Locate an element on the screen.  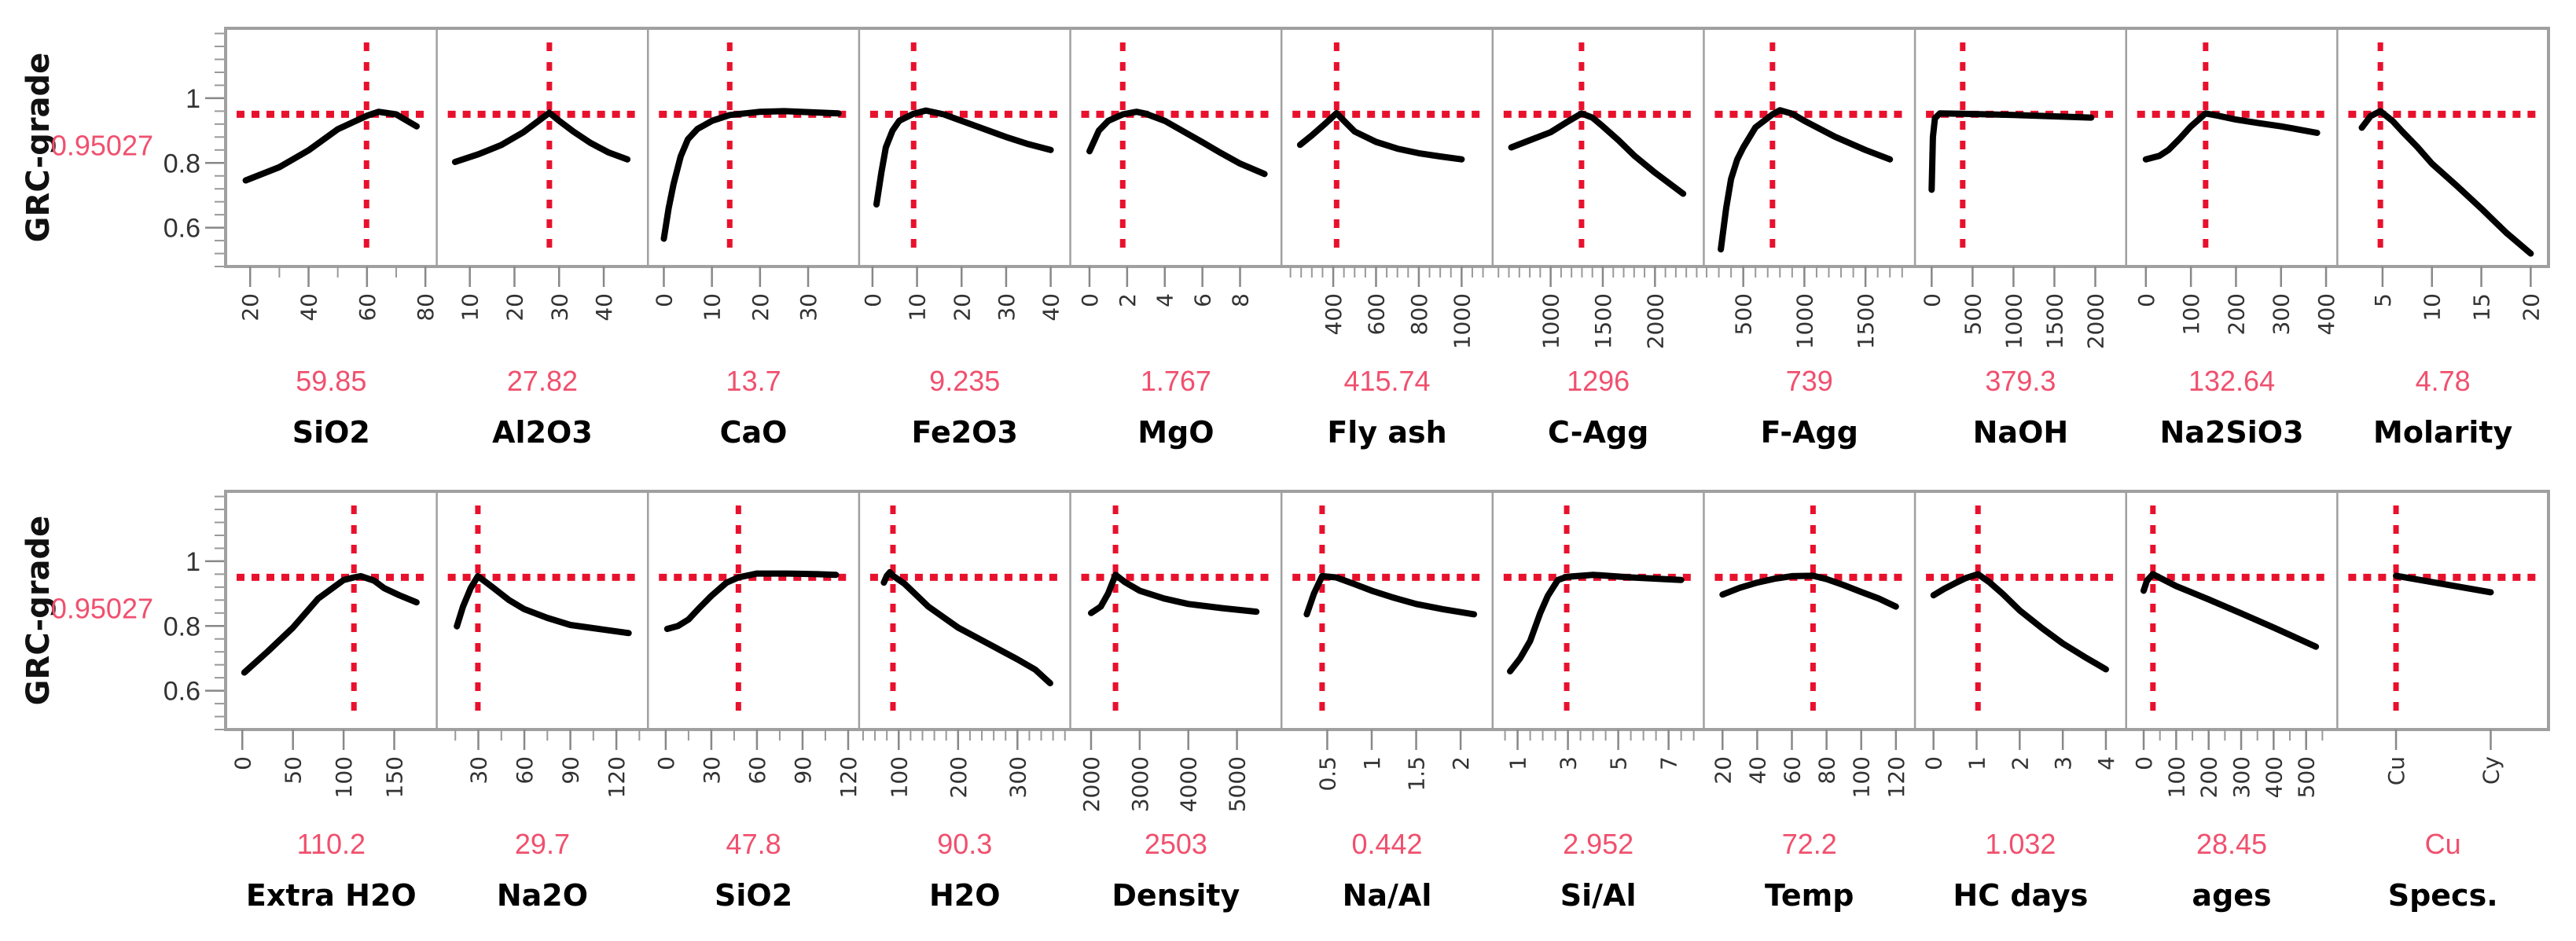
factor-name: CaO is located at coordinates (754, 433).